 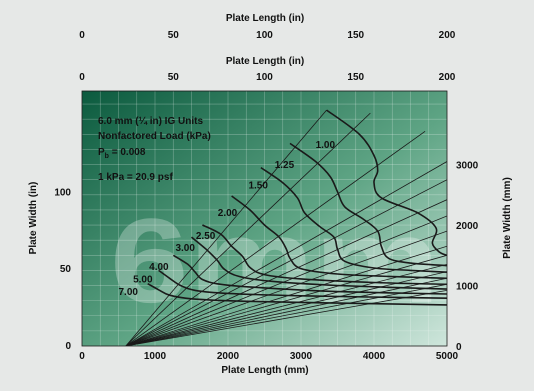 What do you see at coordinates (265, 18) in the screenshot?
I see `top-outer-axis-label: Plate Length (in)` at bounding box center [265, 18].